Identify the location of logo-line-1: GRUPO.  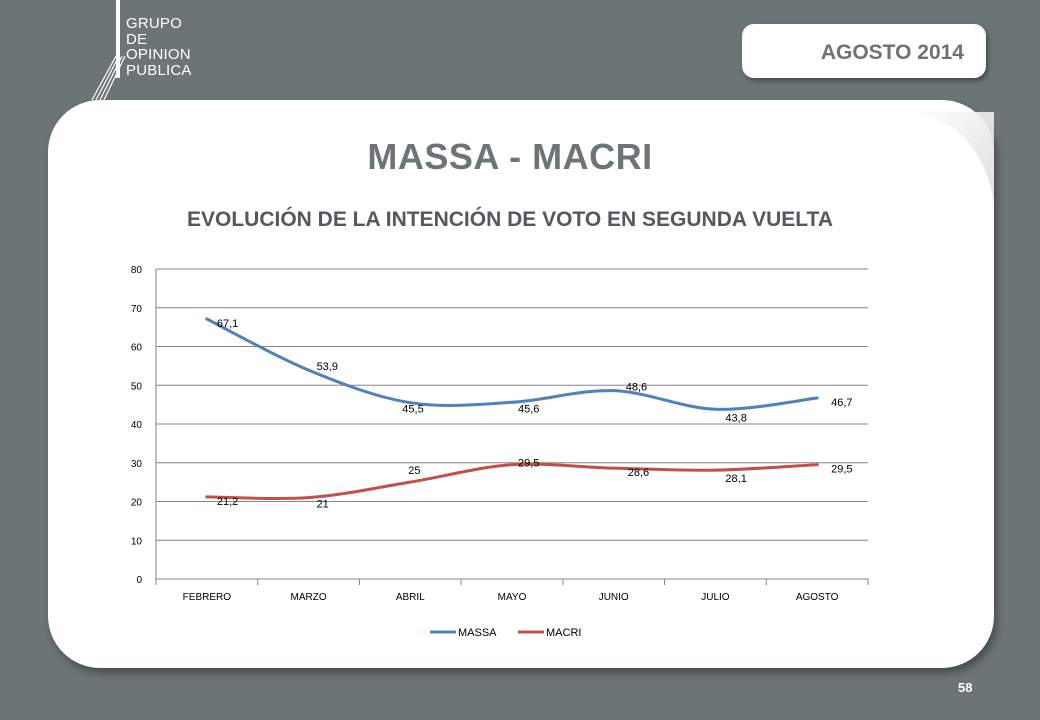
(154, 23).